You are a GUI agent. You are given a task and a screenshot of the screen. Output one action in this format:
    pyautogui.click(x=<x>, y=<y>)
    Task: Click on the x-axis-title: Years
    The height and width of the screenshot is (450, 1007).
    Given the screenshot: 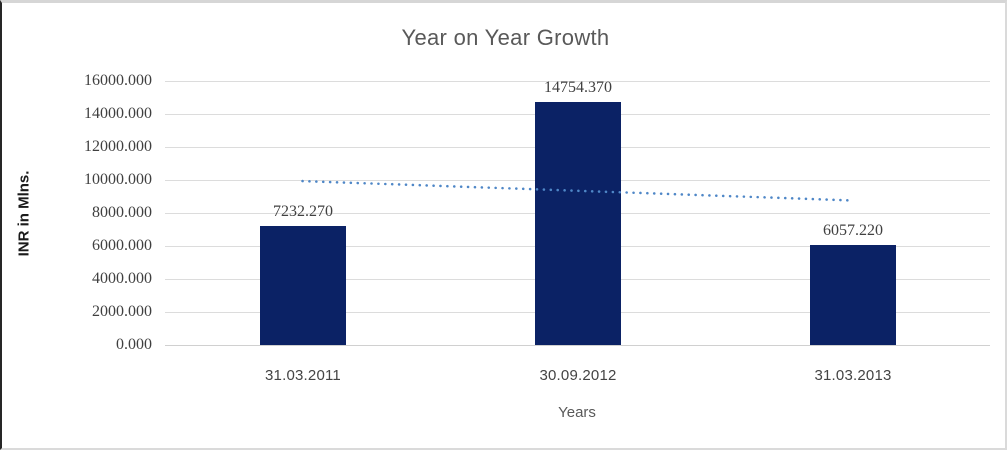 What is the action you would take?
    pyautogui.click(x=577, y=412)
    